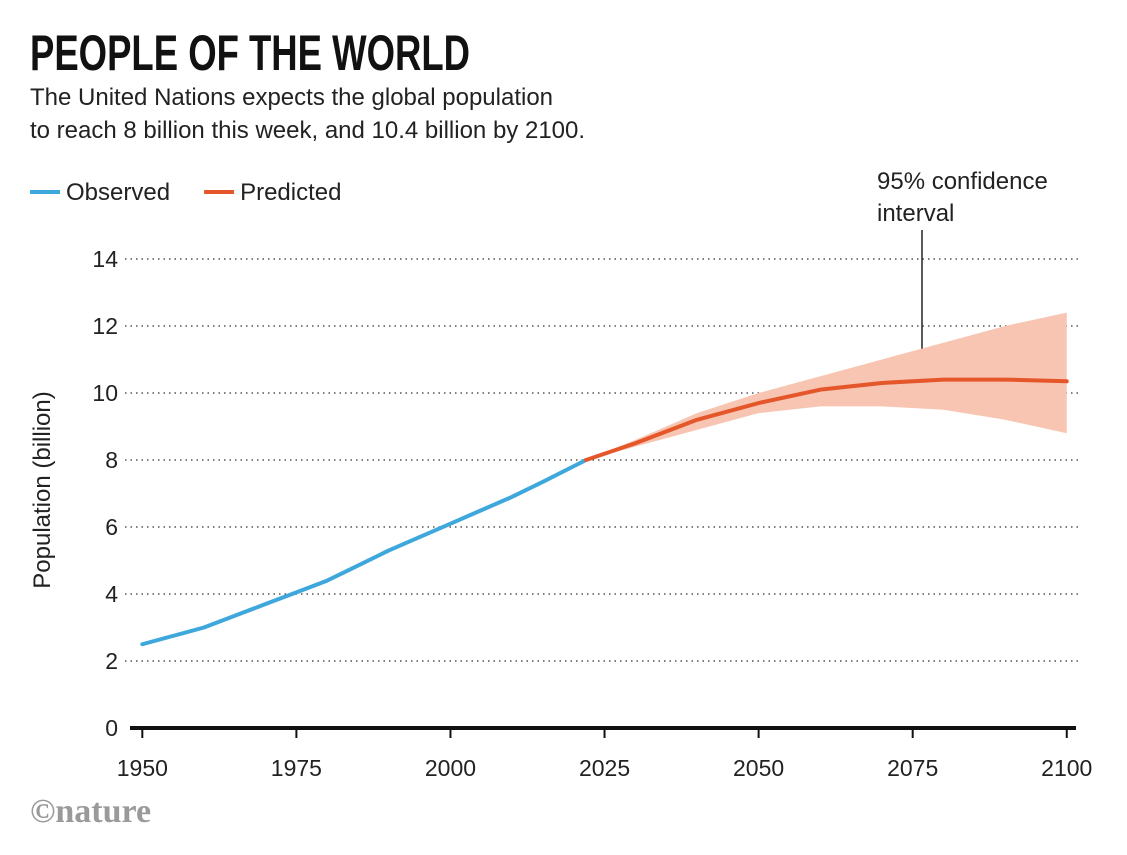 The height and width of the screenshot is (855, 1127). I want to click on annotation: interval, so click(915, 213).